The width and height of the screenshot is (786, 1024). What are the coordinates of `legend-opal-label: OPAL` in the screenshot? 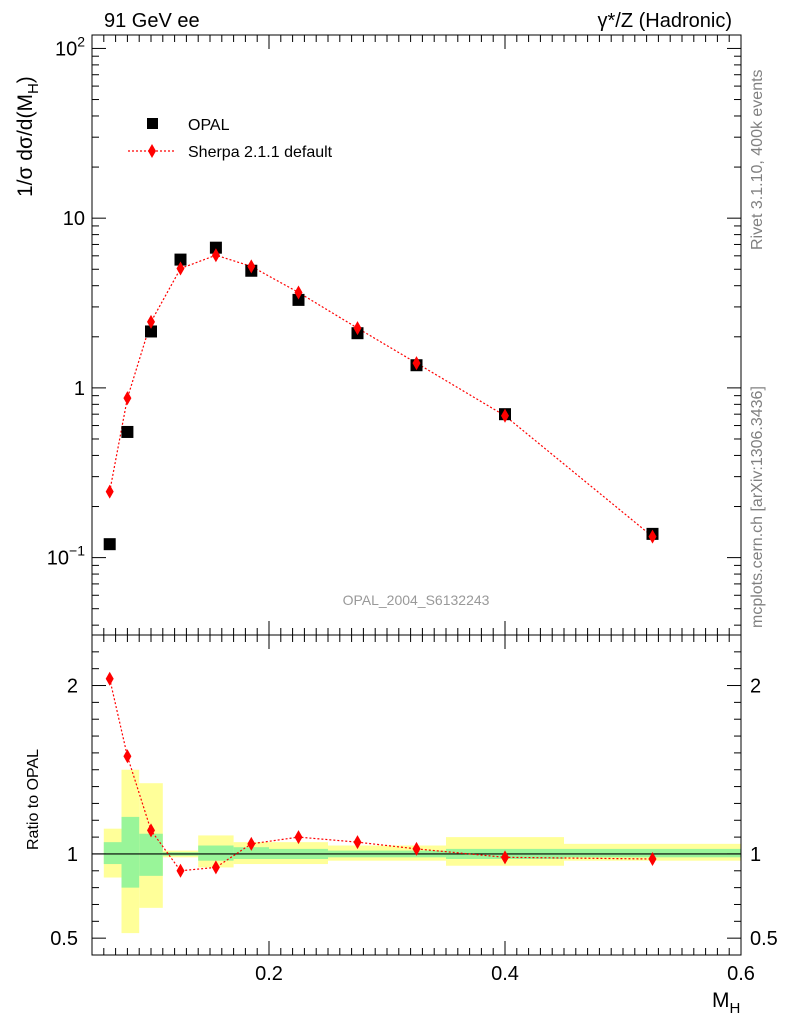 It's located at (209, 125).